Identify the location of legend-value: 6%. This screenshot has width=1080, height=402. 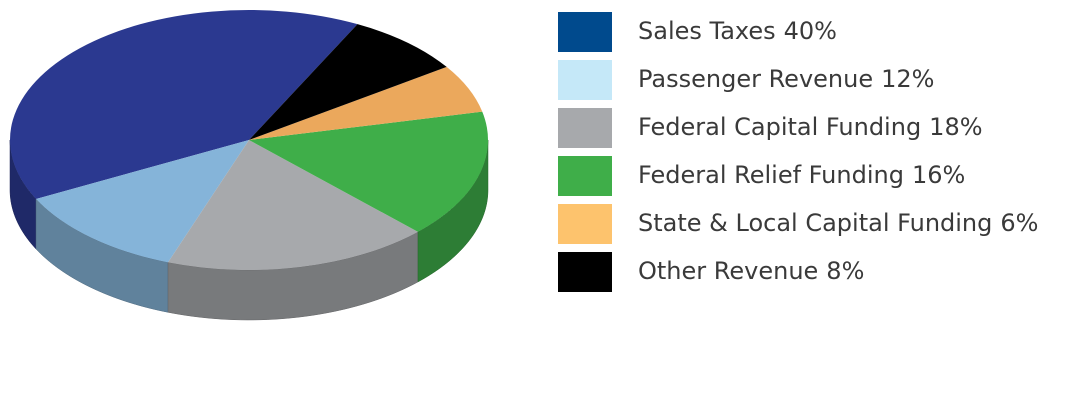
(1019, 223).